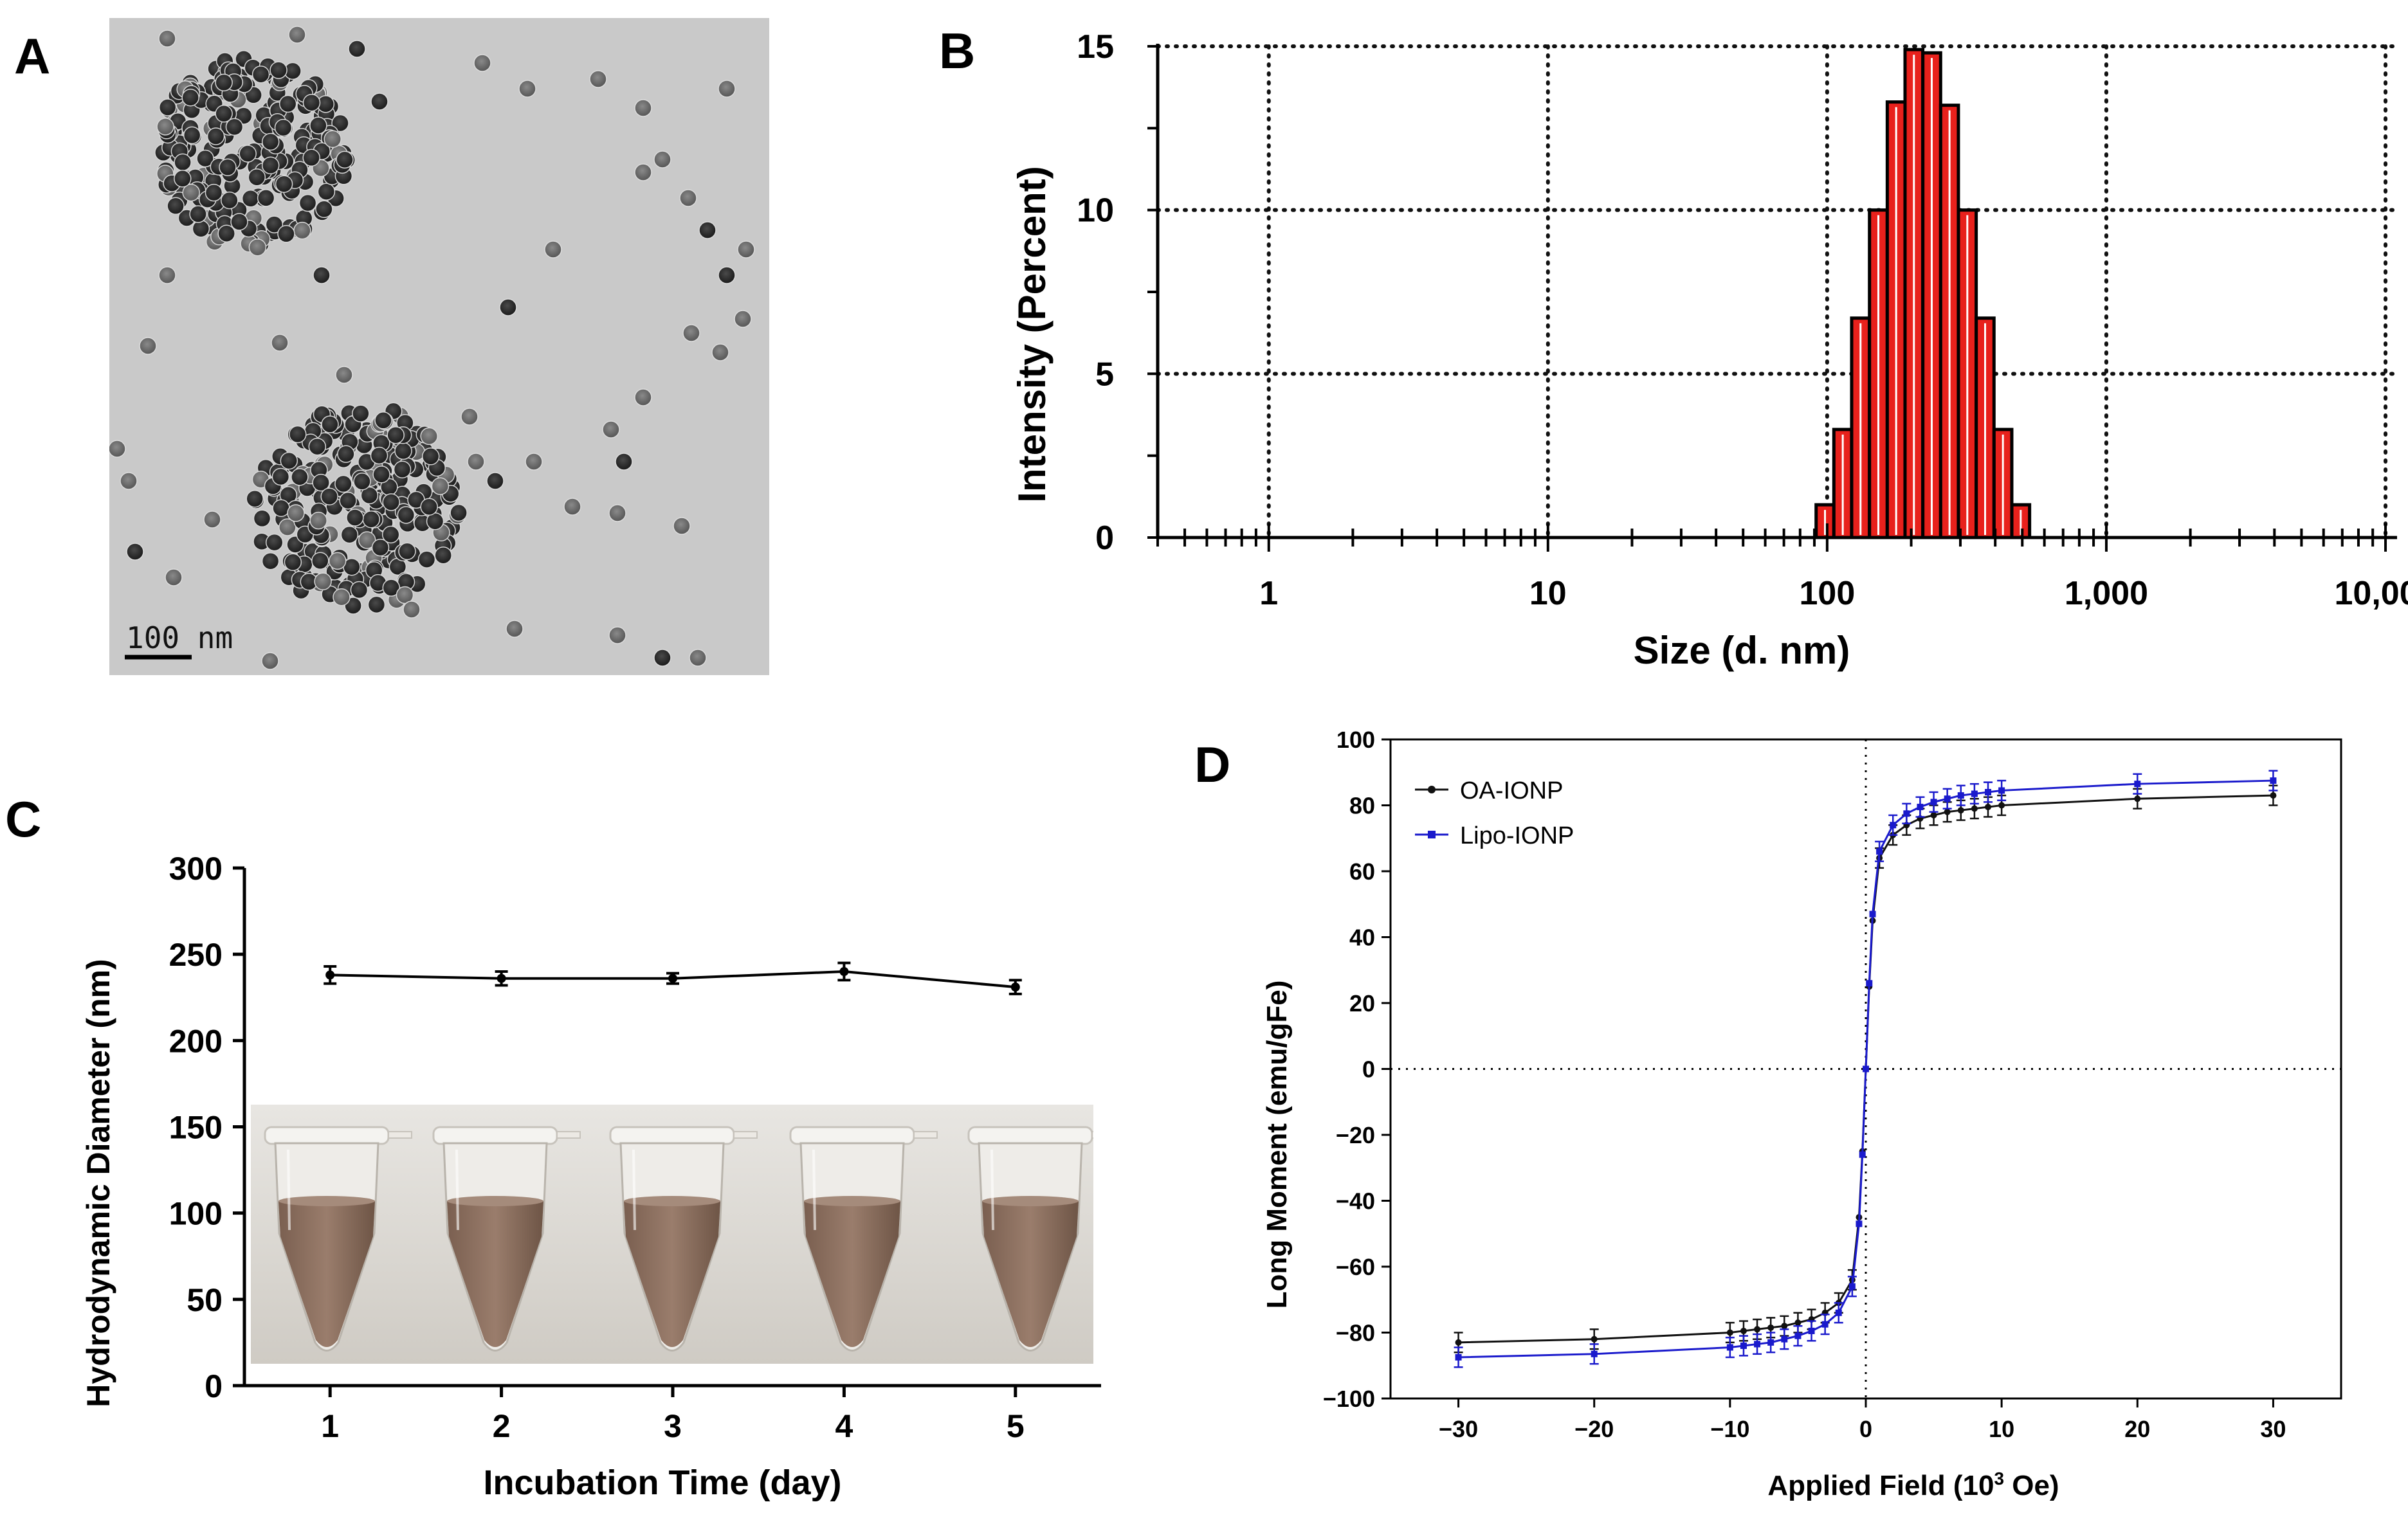 The image size is (2408, 1520). Describe the element at coordinates (1356, 1267) in the screenshot. I see `y-tick-label: −60` at that location.